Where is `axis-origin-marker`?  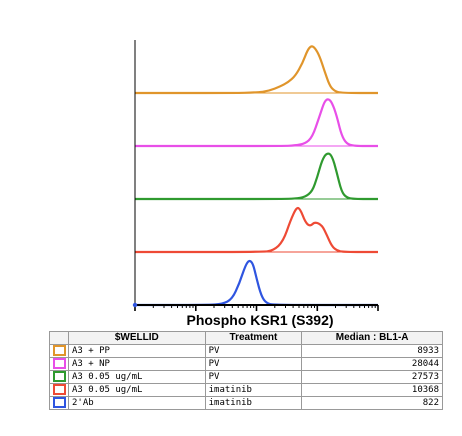
axis-origin-marker is located at coordinates (135, 305).